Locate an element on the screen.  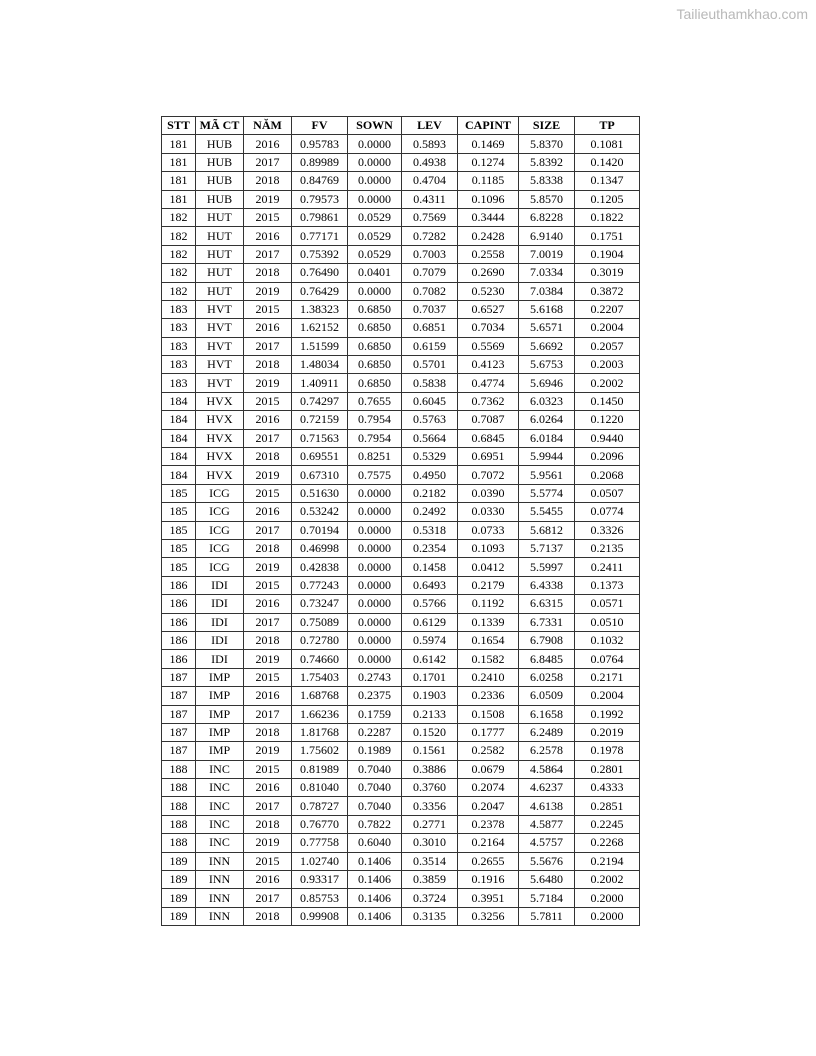
table-cell: 185 is located at coordinates (178, 530).